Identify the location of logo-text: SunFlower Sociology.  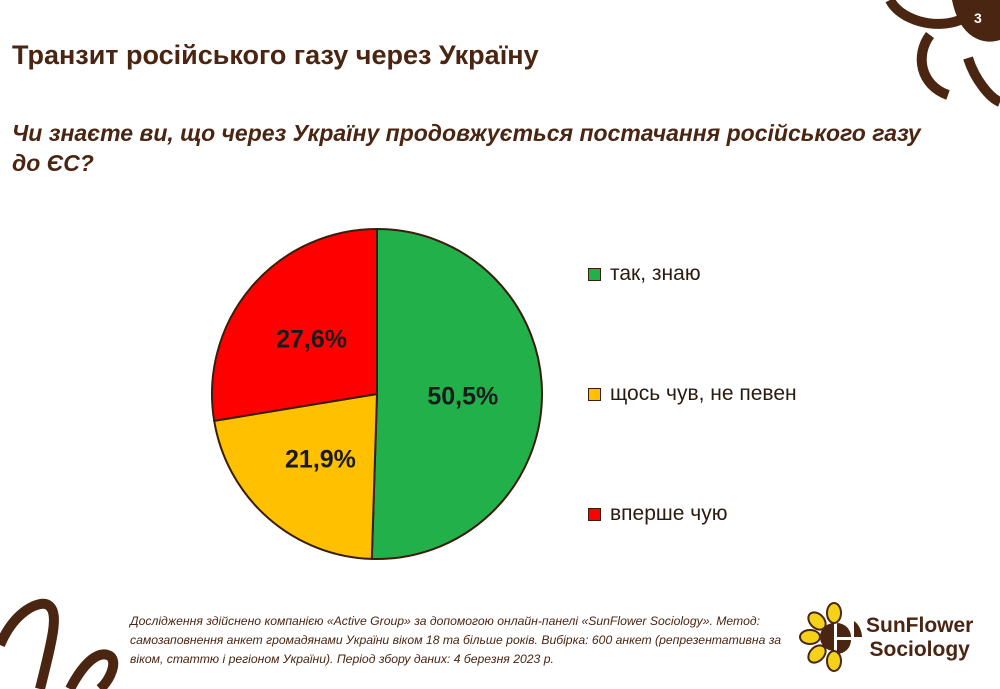
(919, 638).